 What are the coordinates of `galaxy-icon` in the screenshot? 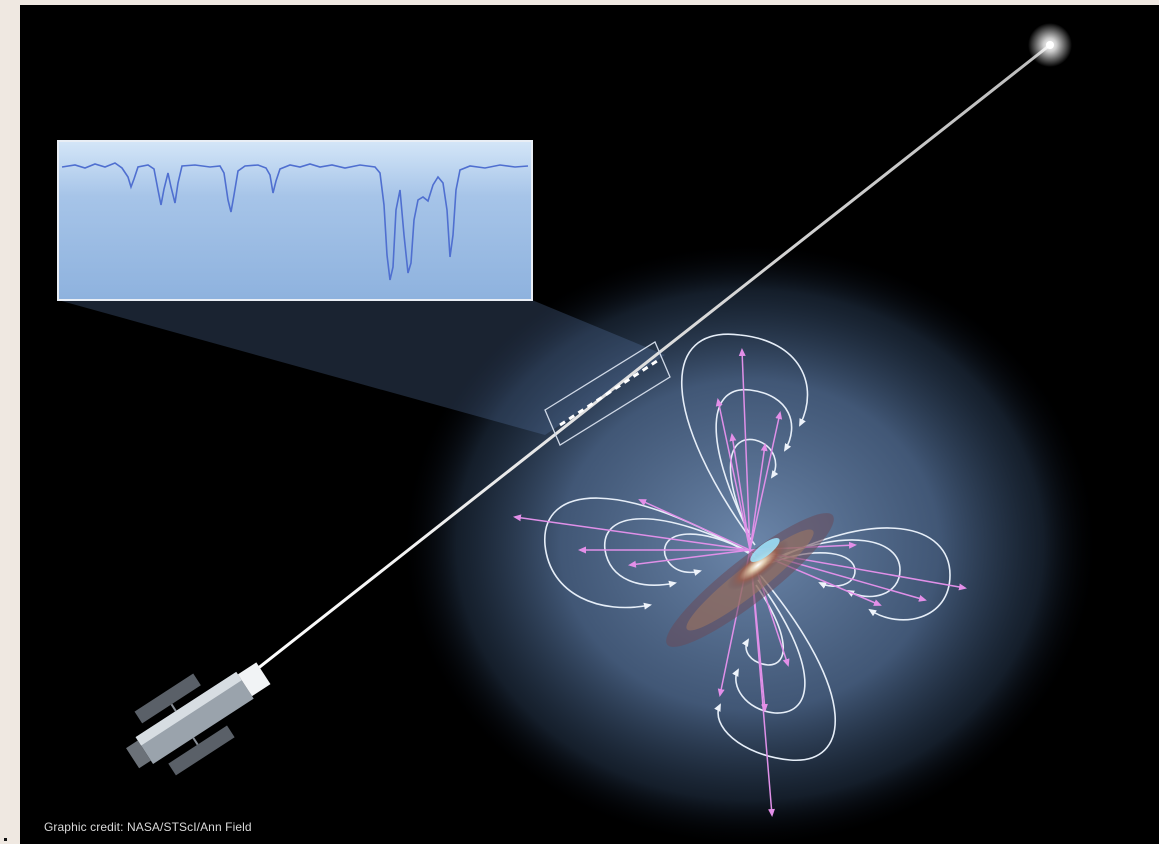 It's located at (750, 580).